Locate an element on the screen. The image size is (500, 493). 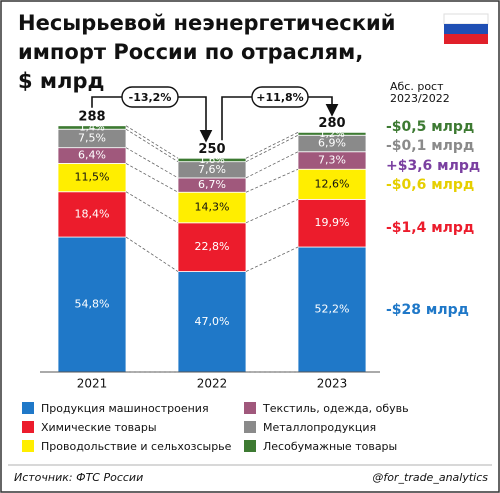
total-label: 280 is located at coordinates (331, 123).